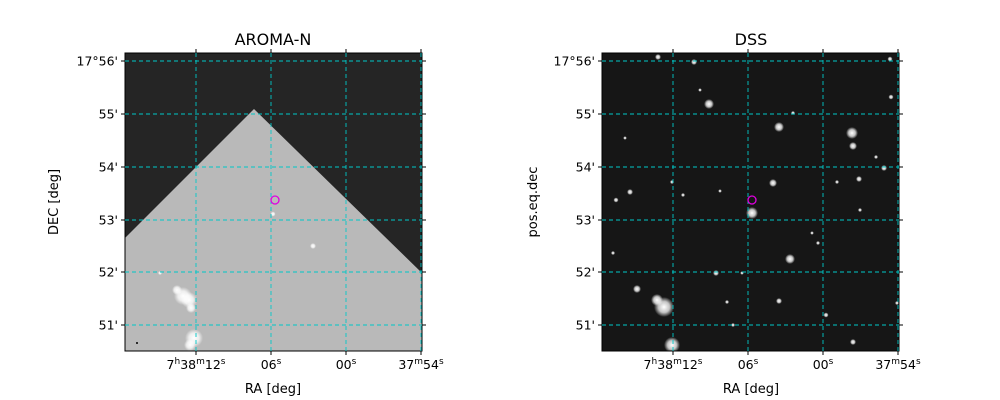 The image size is (1000, 400). What do you see at coordinates (751, 39) in the screenshot?
I see `panel-title: DSS` at bounding box center [751, 39].